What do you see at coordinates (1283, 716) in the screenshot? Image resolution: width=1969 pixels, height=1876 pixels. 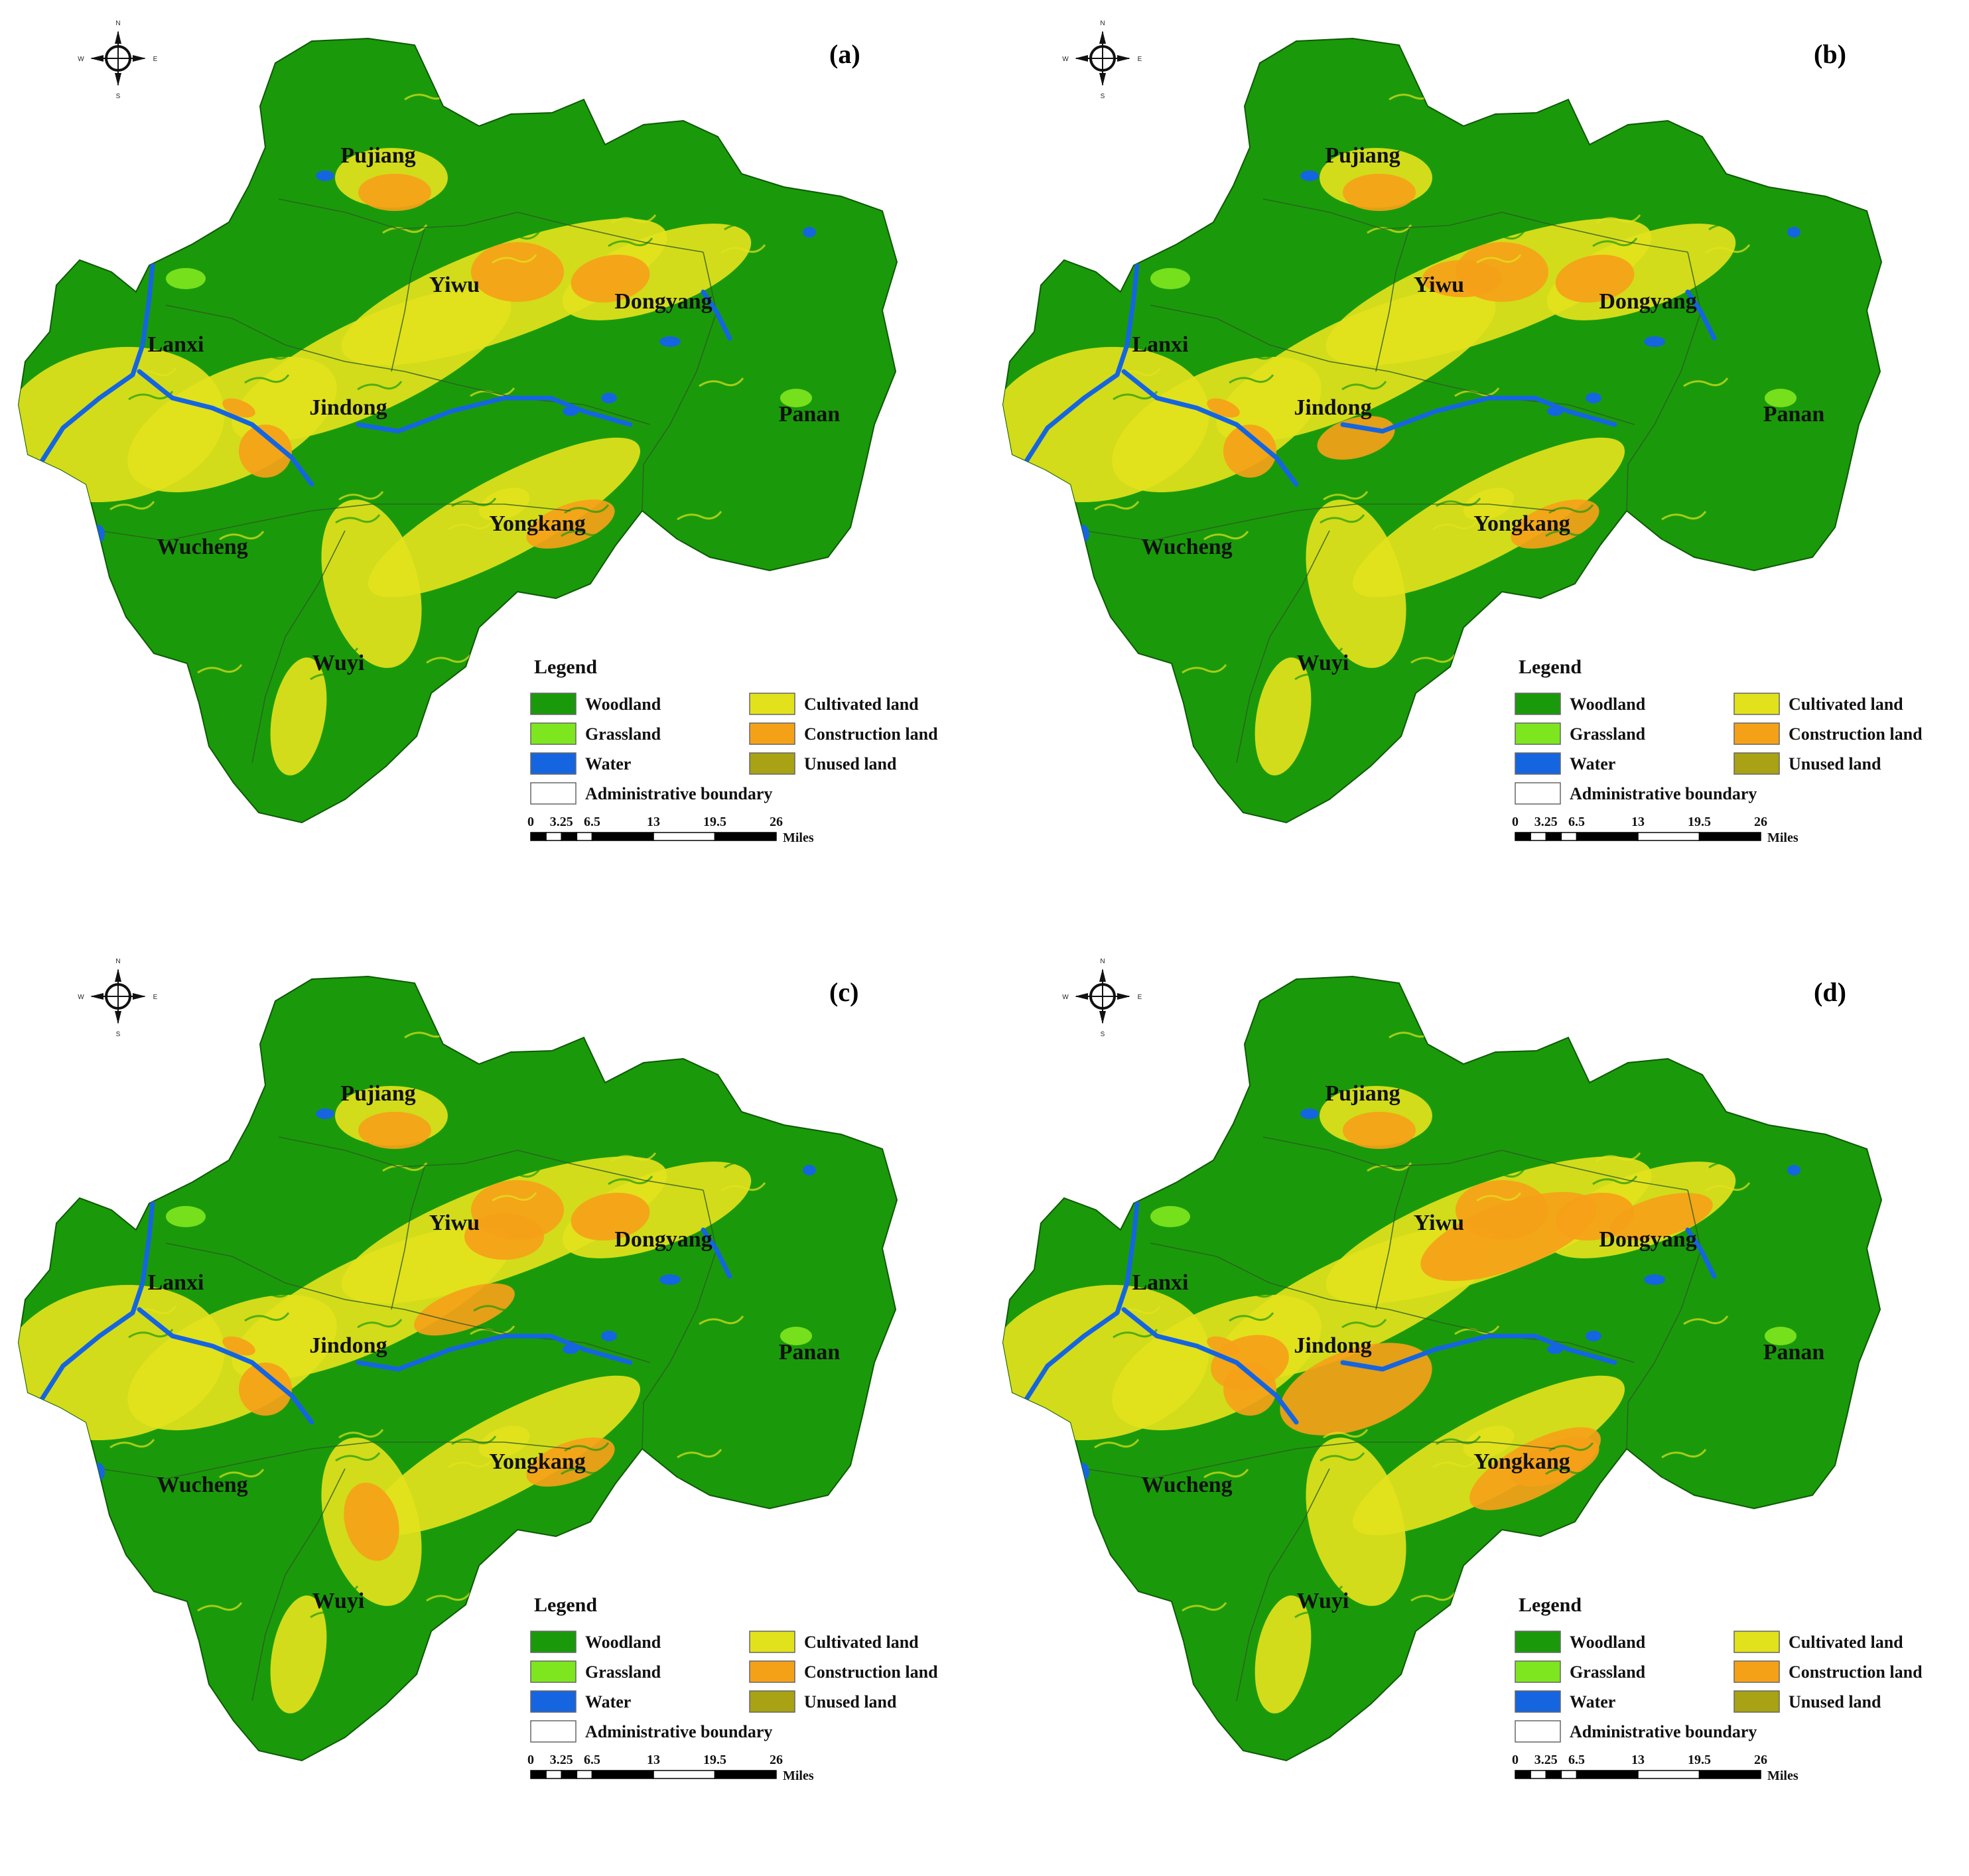 I see `cultivated-zone` at bounding box center [1283, 716].